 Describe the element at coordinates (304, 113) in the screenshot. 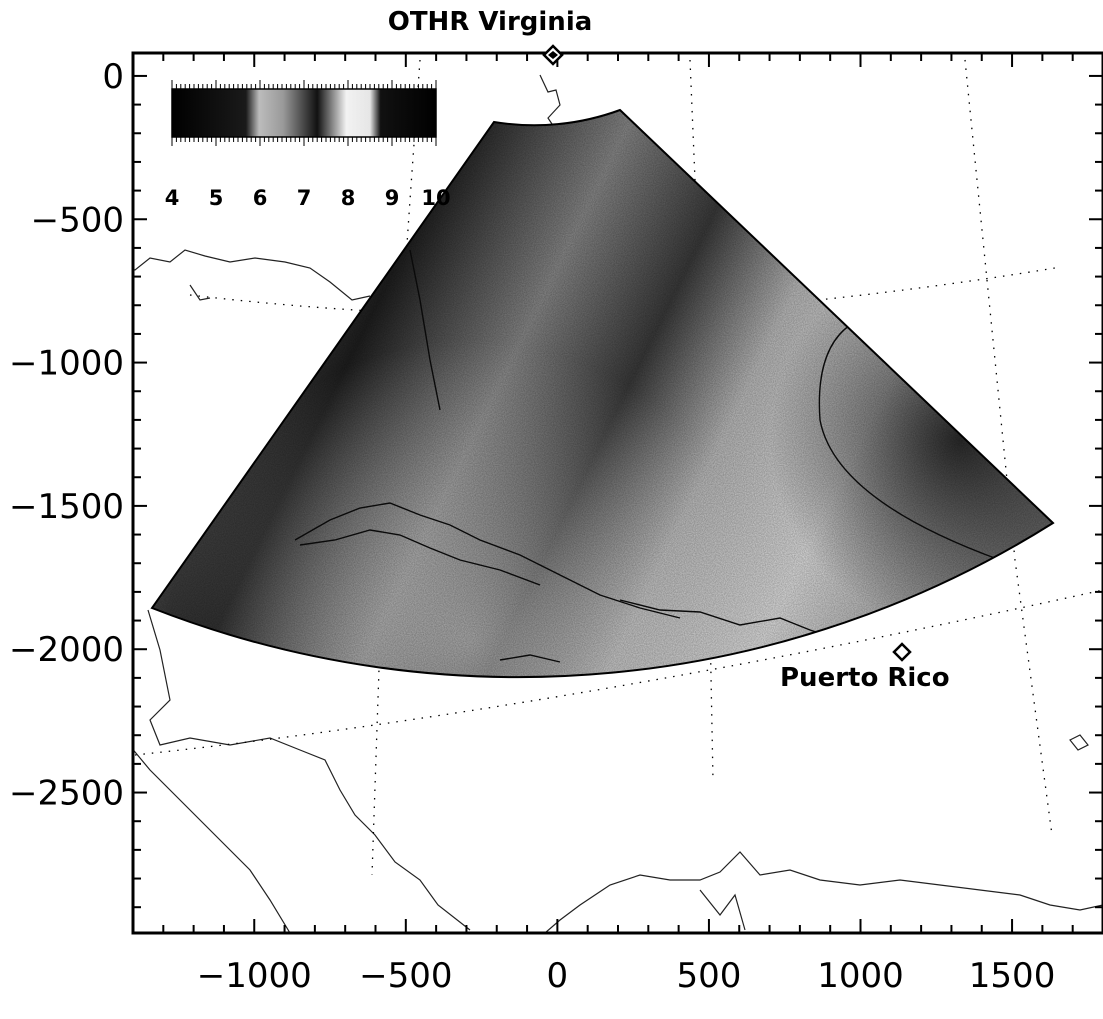

I see `colorbar-ramp` at that location.